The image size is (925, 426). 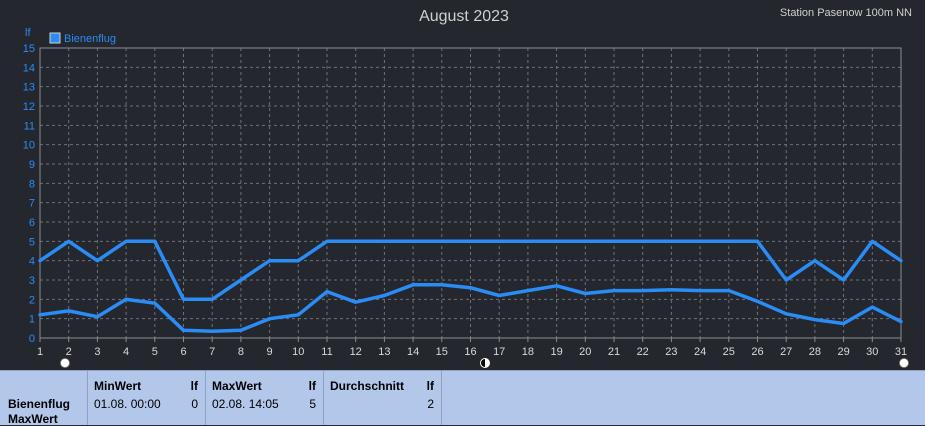 I want to click on x-tick-label: 22, so click(x=643, y=352).